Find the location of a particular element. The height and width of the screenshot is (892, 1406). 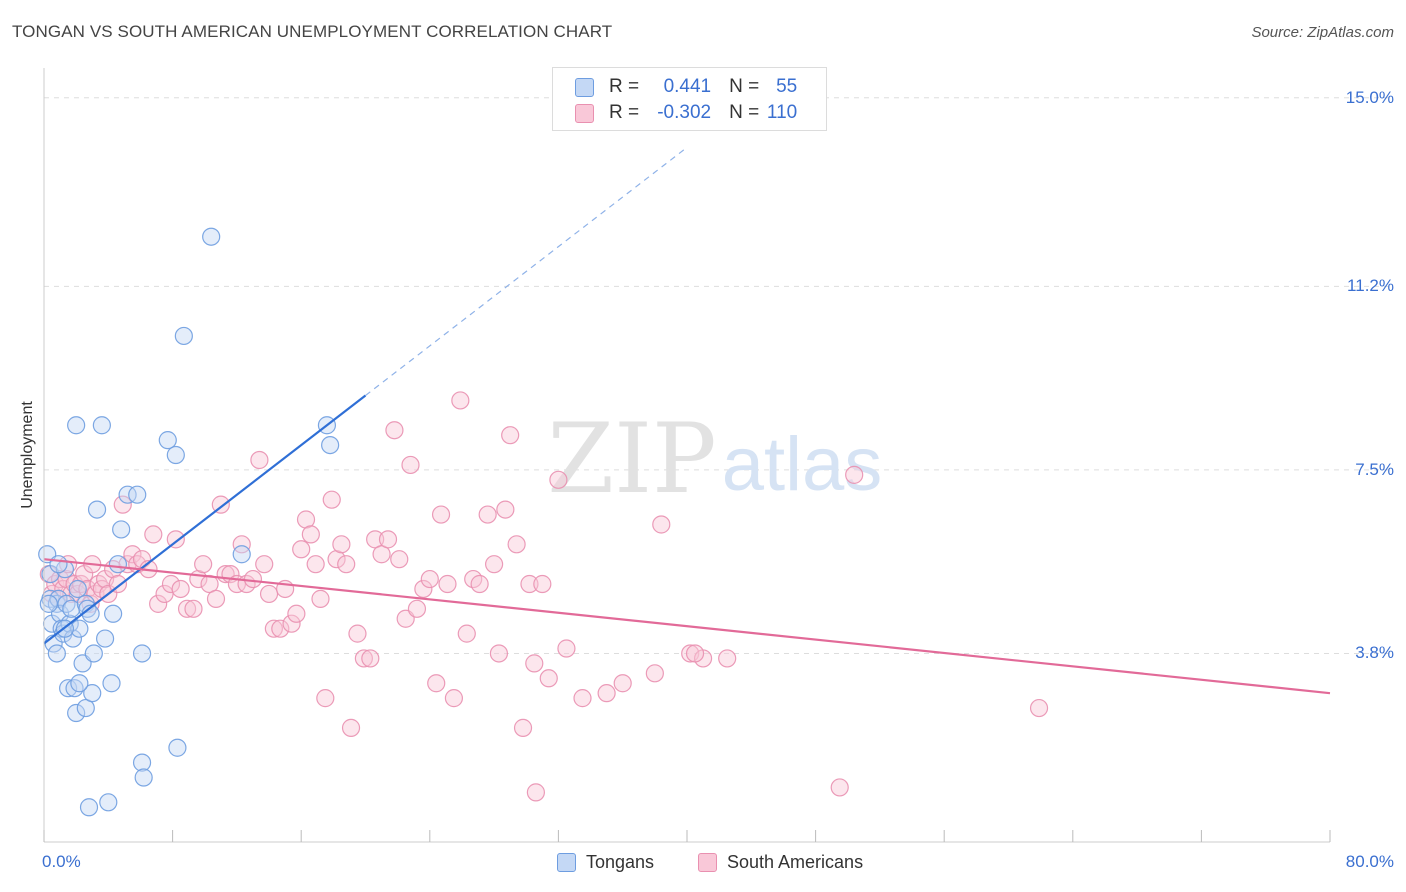

r-value-tongans: 0.441 is located at coordinates (687, 86).